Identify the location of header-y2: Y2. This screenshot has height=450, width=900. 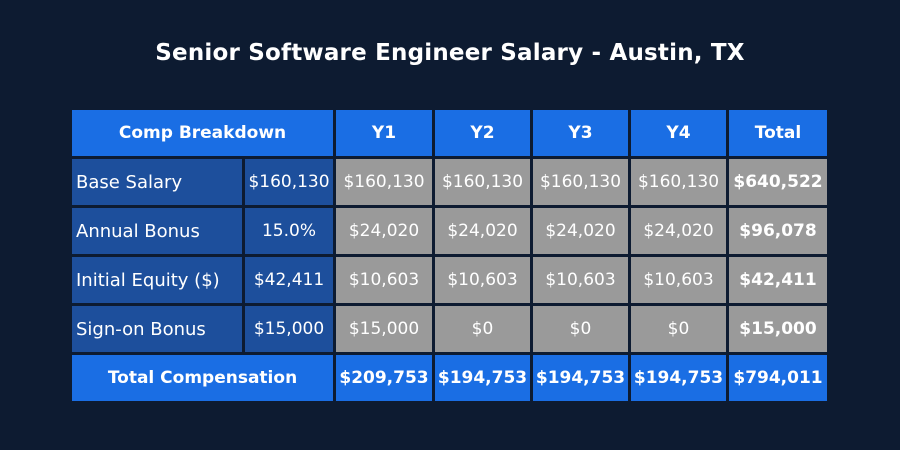
(482, 133).